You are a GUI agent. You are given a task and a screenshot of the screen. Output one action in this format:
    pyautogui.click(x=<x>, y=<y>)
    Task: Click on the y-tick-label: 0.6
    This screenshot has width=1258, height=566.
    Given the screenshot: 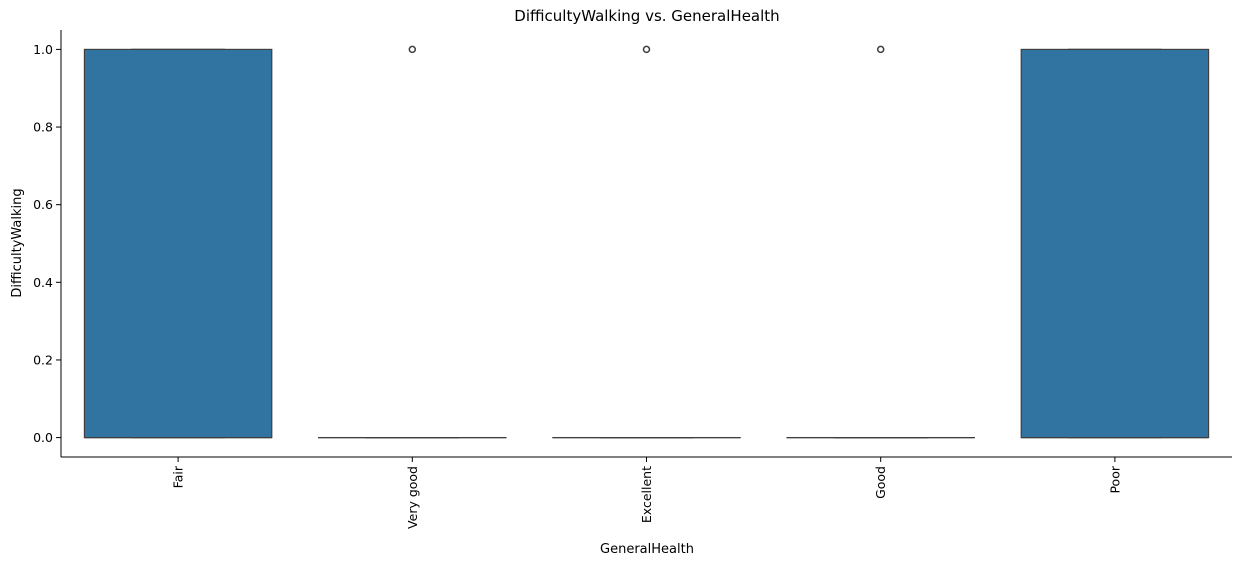 What is the action you would take?
    pyautogui.click(x=43, y=204)
    